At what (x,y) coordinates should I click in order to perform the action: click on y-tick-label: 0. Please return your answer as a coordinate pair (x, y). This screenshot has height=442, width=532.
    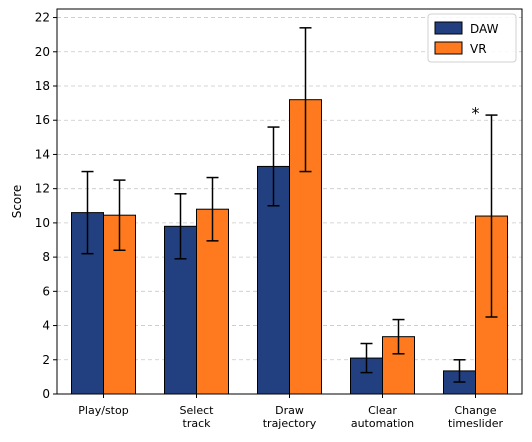
    Looking at the image, I should click on (46, 394).